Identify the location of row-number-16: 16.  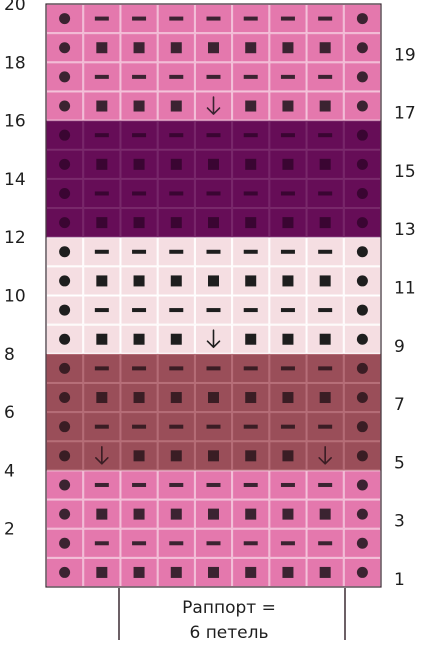
(15, 122).